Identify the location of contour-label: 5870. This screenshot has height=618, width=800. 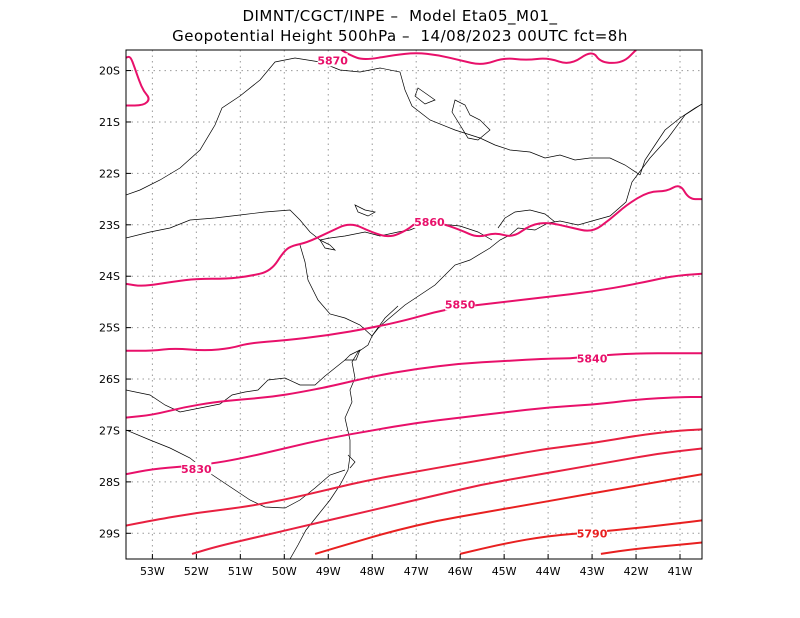
(332, 60).